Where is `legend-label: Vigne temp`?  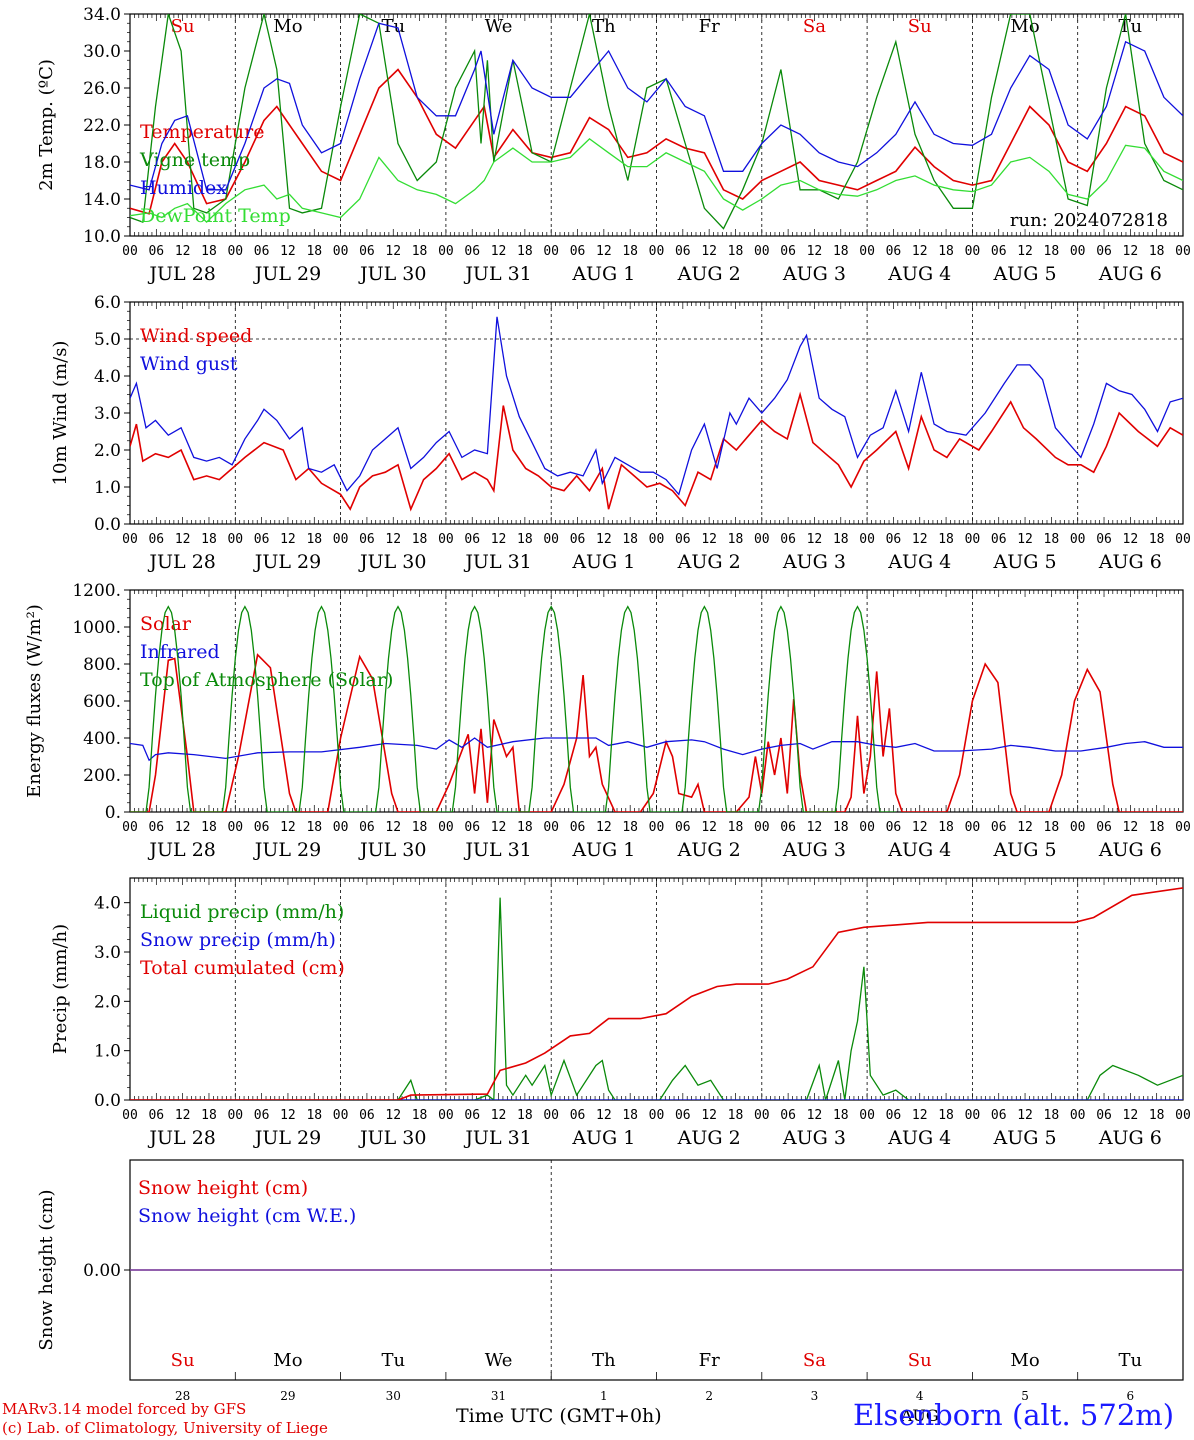 legend-label: Vigne temp is located at coordinates (194, 160).